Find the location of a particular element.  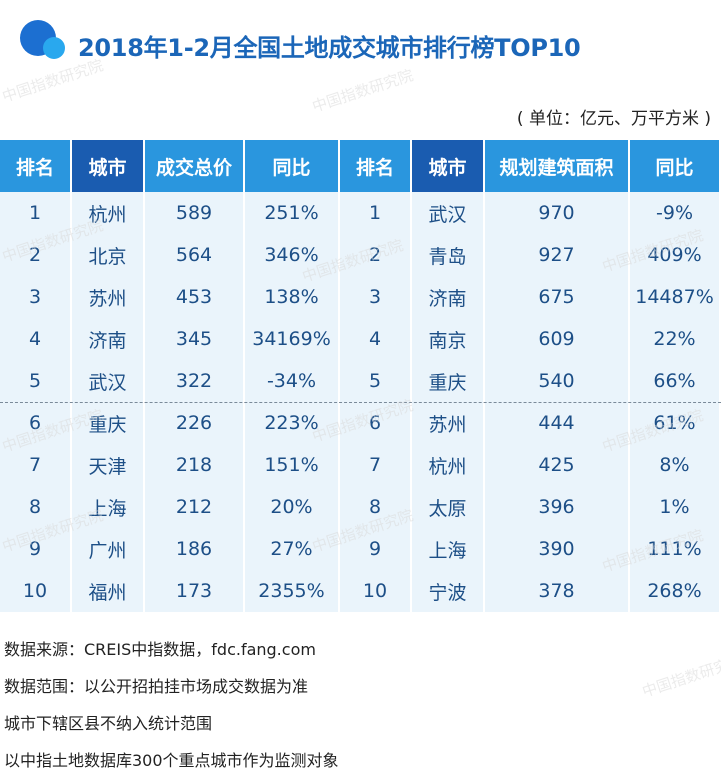

note: 数据范围：以公开招拍挂市场成交数据为准 is located at coordinates (156, 686).